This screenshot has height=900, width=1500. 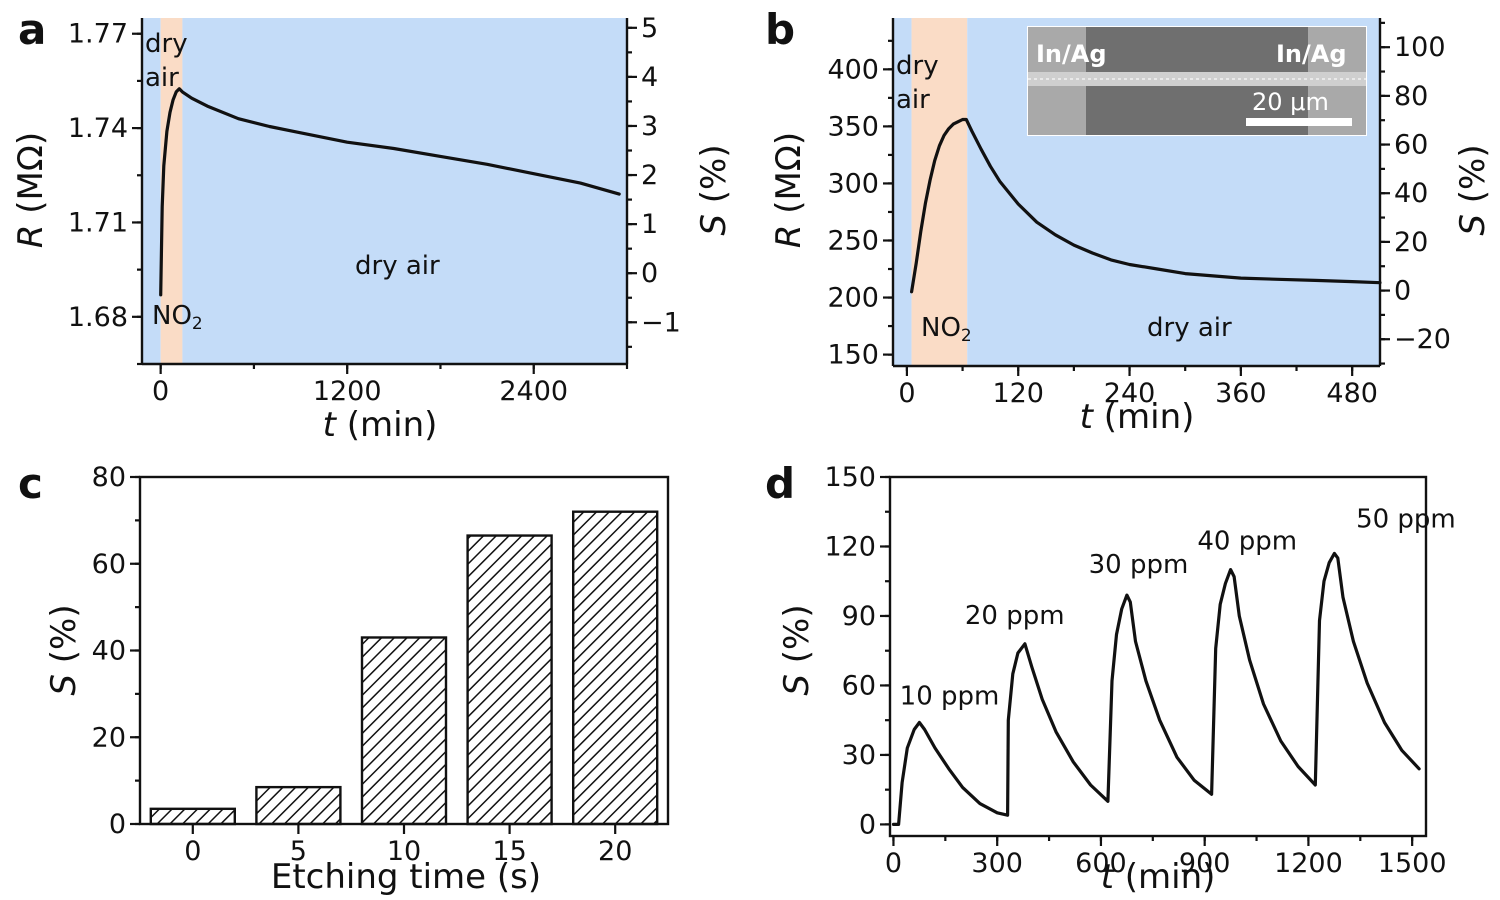 What do you see at coordinates (1071, 54) in the screenshot?
I see `inset-left-label: In/Ag` at bounding box center [1071, 54].